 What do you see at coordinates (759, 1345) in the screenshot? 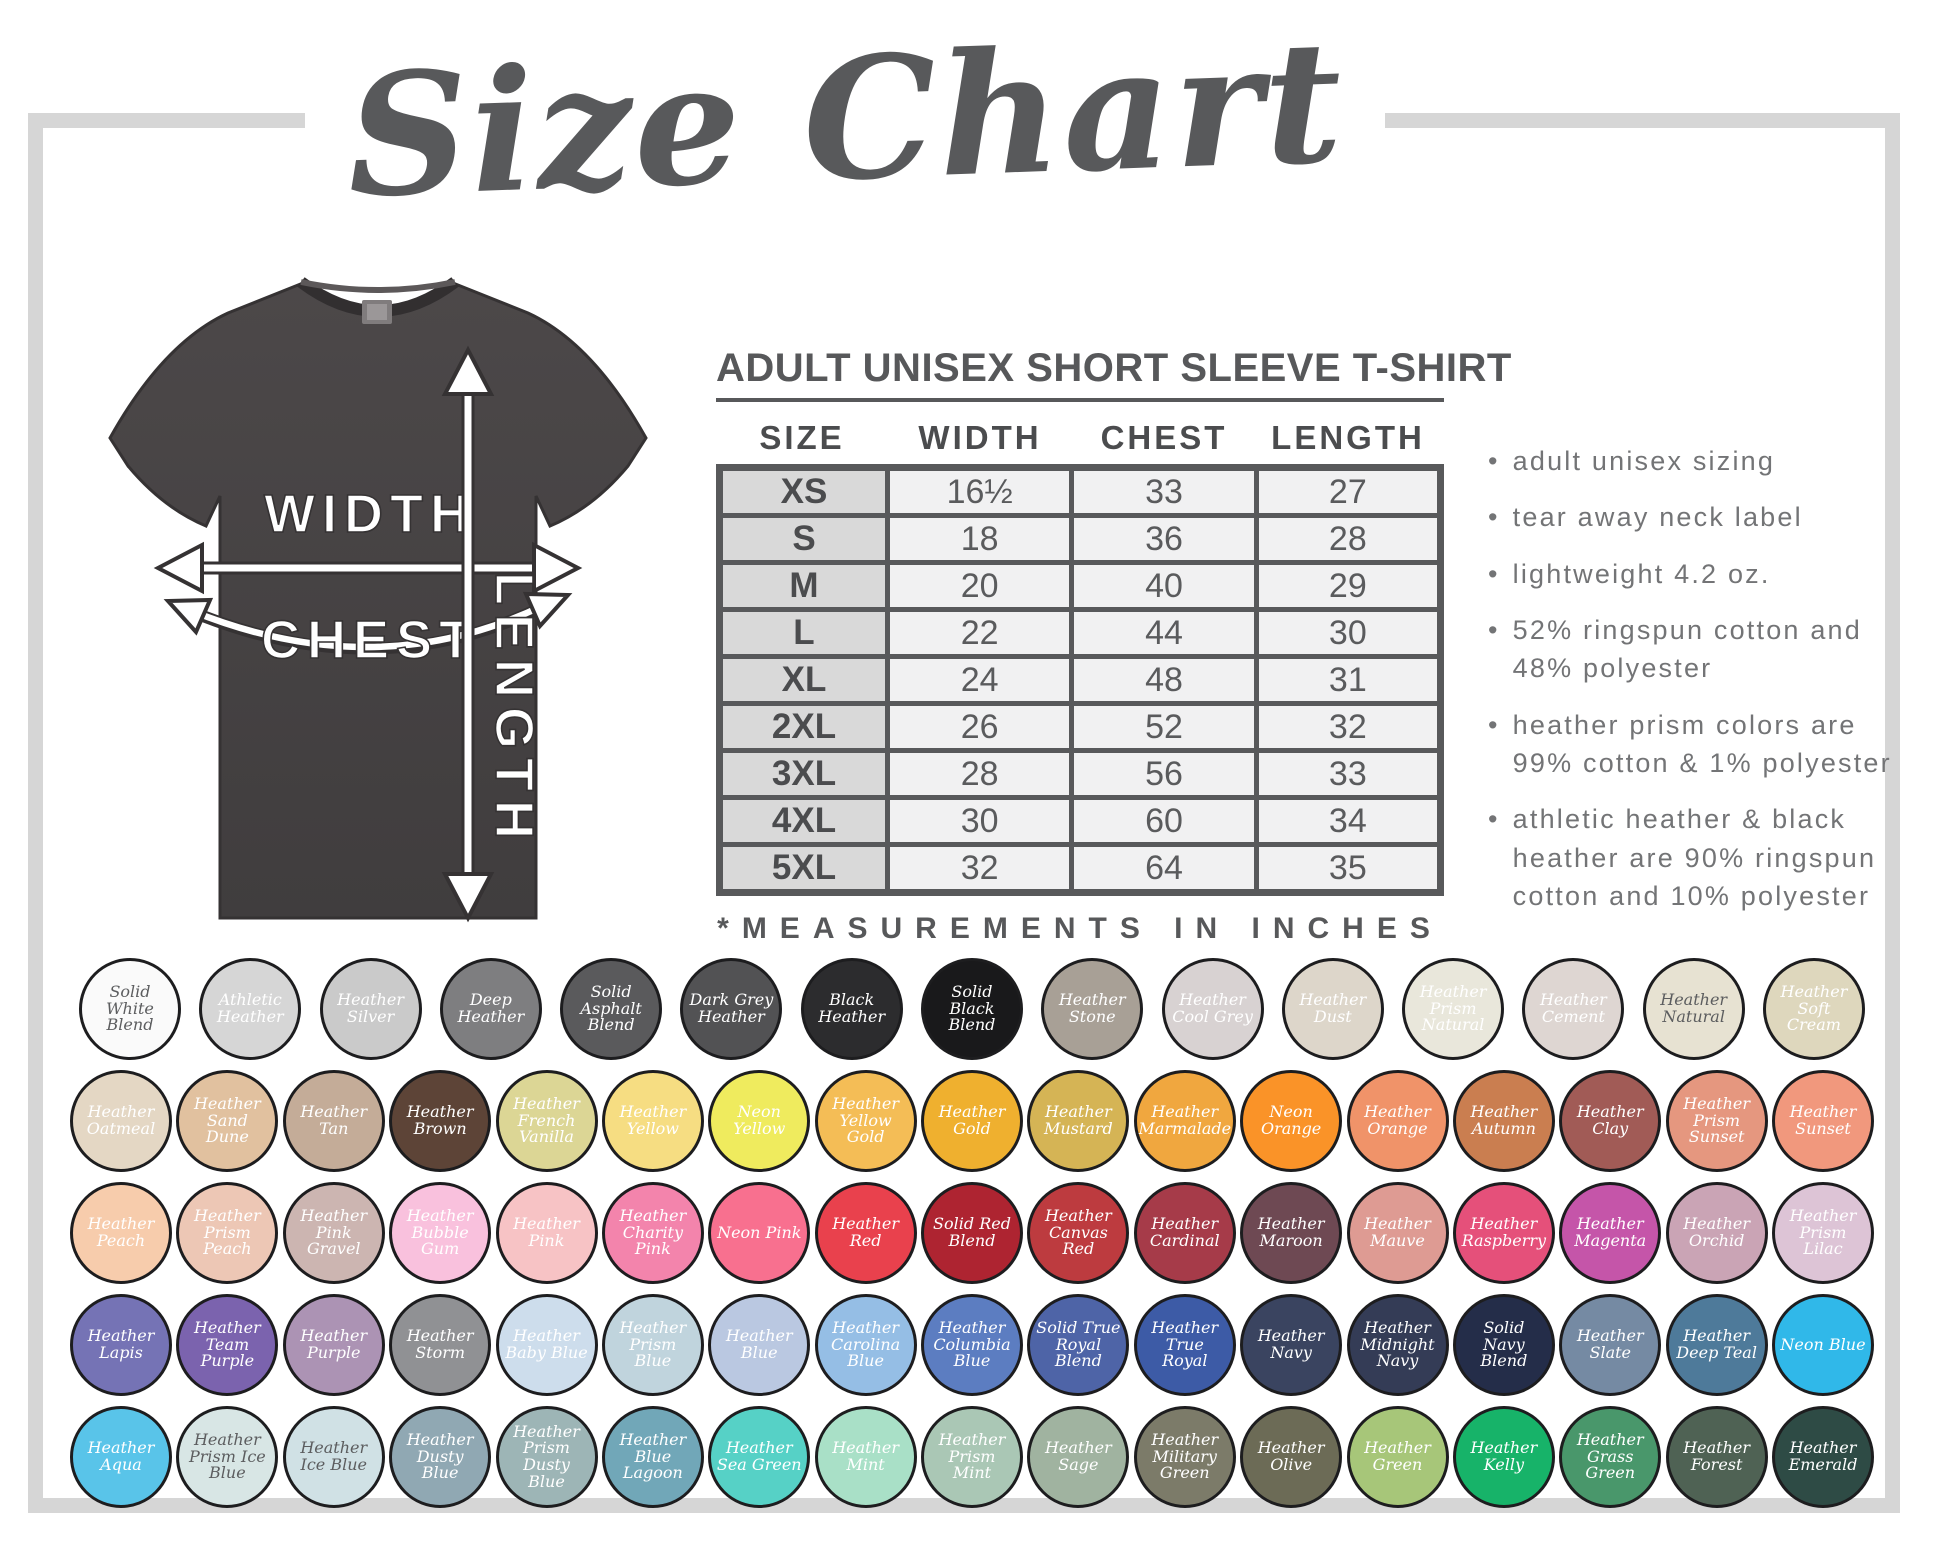
I see `color-swatch: Heather Blue` at bounding box center [759, 1345].